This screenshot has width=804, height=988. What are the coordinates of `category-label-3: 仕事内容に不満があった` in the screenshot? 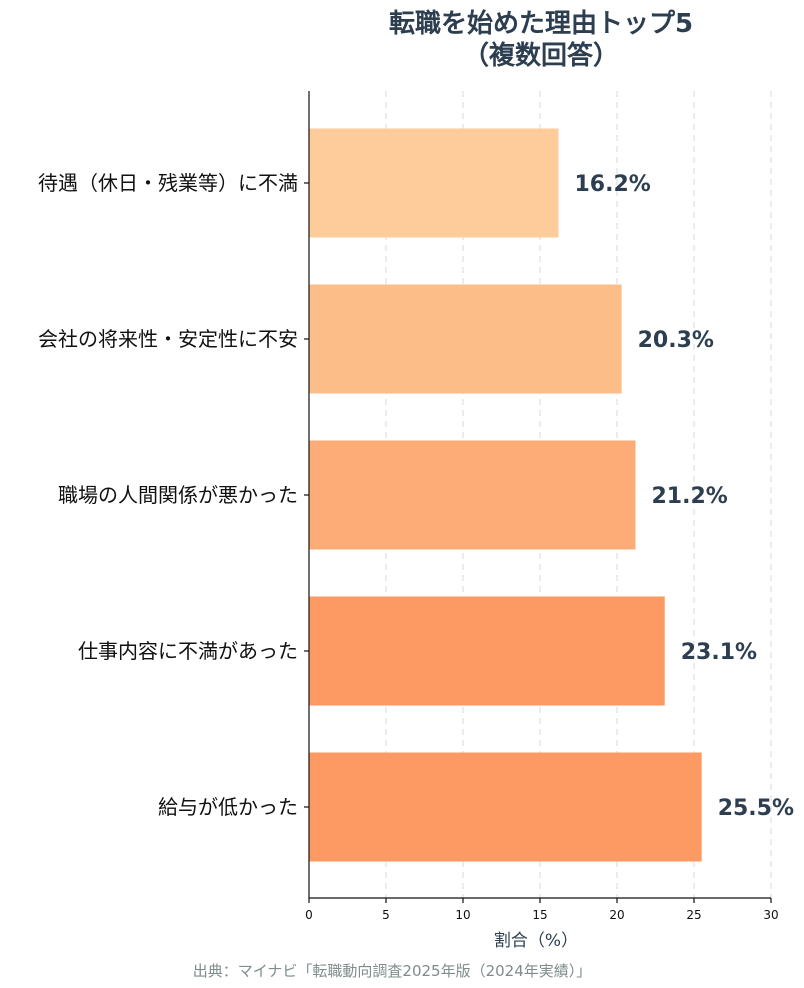 It's located at (188, 651).